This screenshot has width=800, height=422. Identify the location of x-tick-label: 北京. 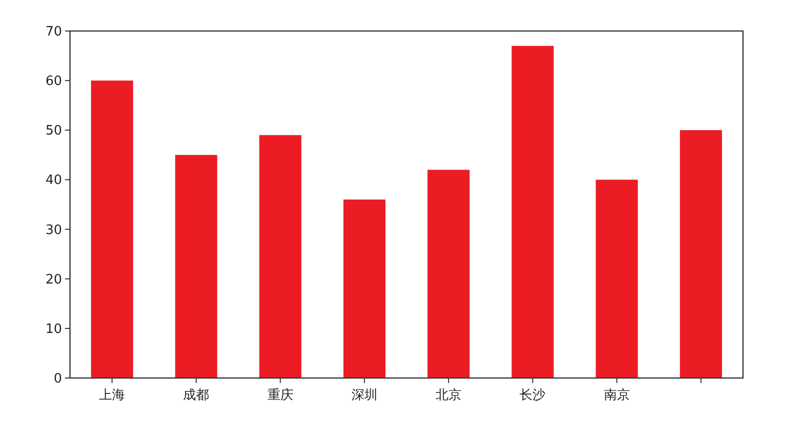
(449, 395).